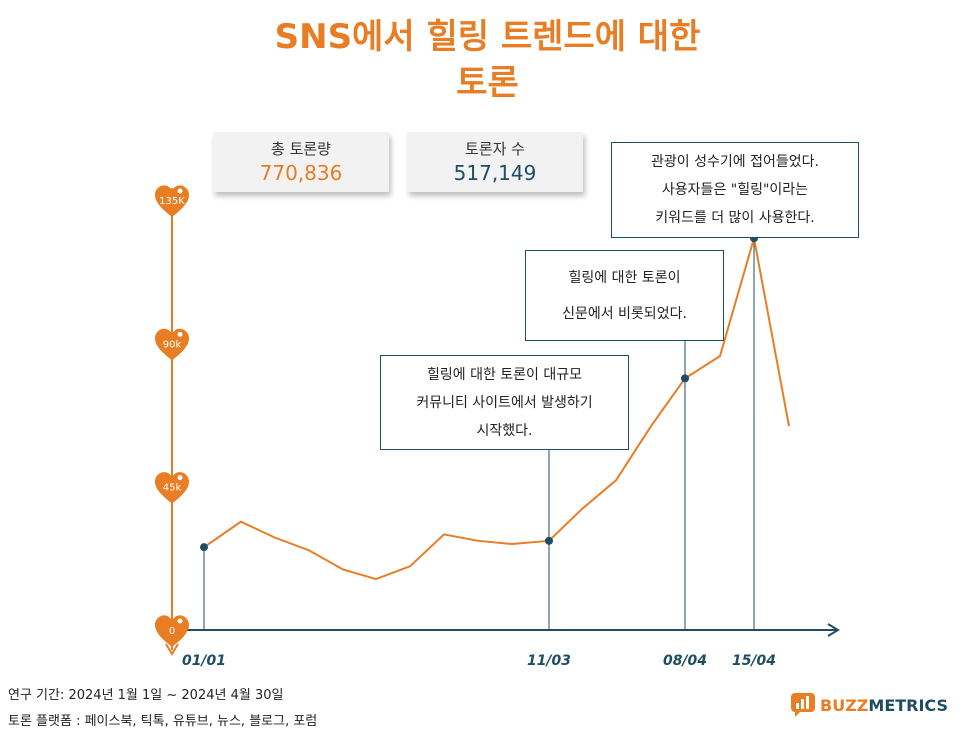  Describe the element at coordinates (495, 173) in the screenshot. I see `participants-value: 517,149` at that location.